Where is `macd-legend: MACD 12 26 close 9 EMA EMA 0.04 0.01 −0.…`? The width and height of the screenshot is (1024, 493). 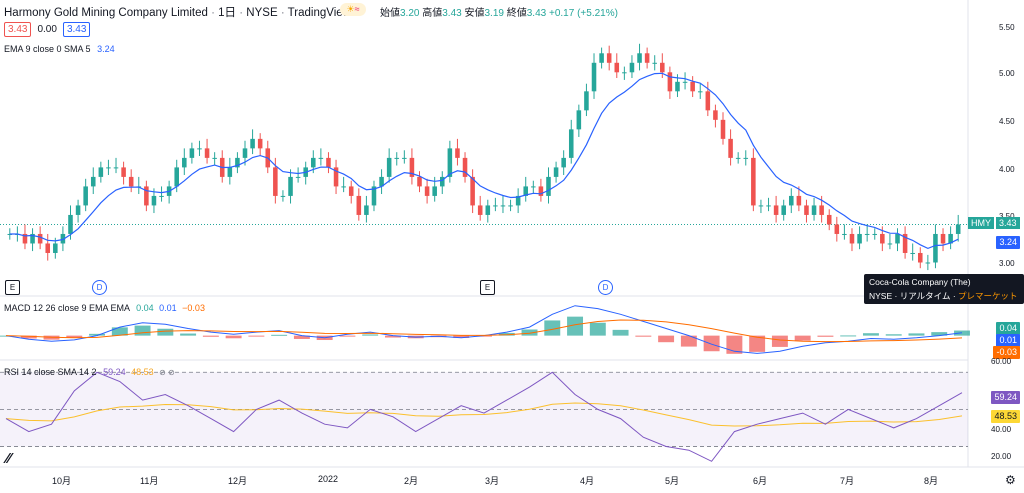 macd-legend: MACD 12 26 close 9 EMA EMA 0.04 0.01 −0.… is located at coordinates (104, 308).